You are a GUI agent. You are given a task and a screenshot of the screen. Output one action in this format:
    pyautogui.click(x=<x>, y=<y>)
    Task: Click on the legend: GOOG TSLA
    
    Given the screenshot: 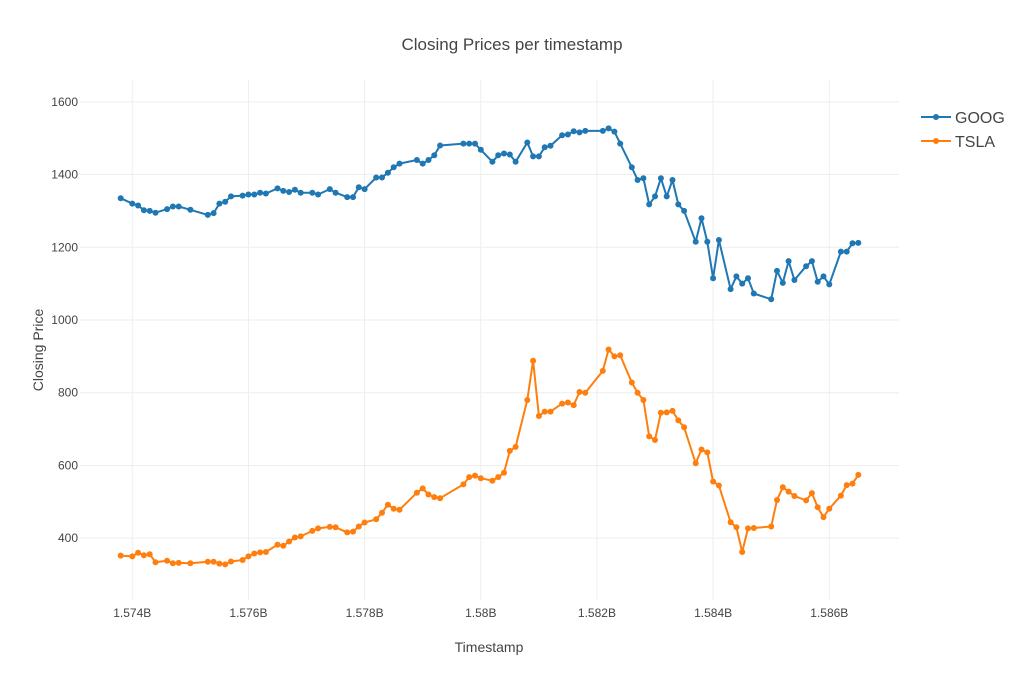 What is the action you would take?
    pyautogui.click(x=963, y=130)
    